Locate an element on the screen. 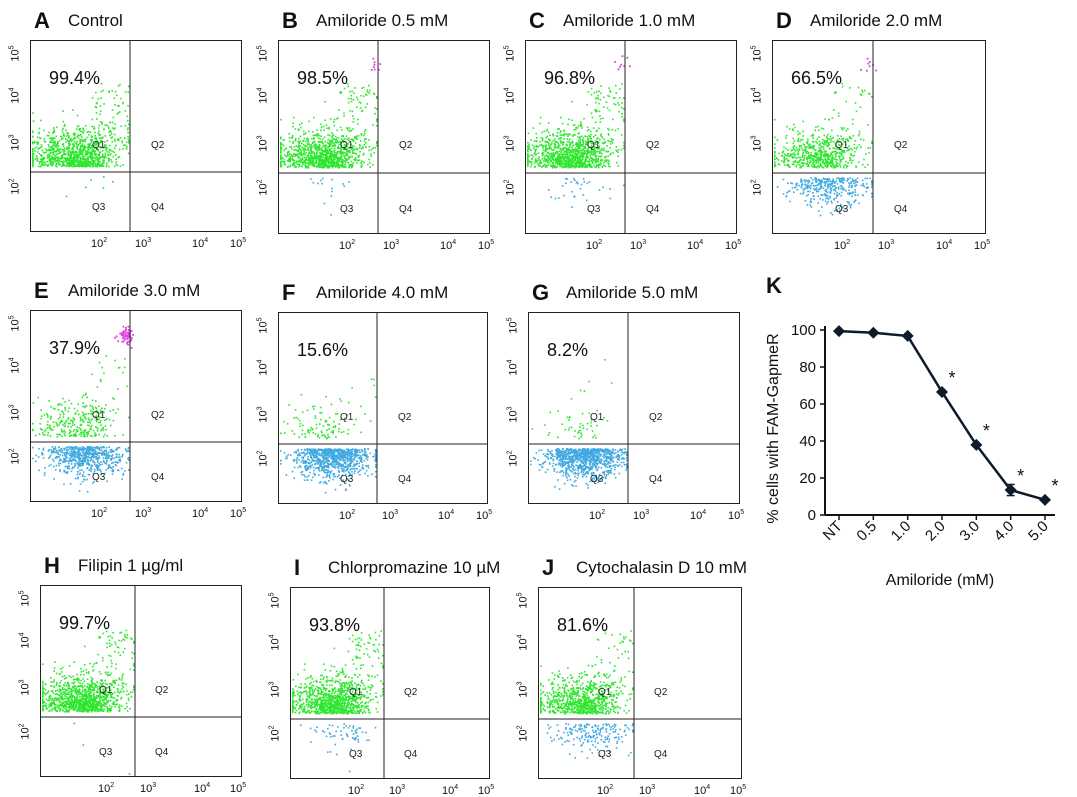 Image resolution: width=1077 pixels, height=797 pixels. significance-star: * is located at coordinates (951, 378).